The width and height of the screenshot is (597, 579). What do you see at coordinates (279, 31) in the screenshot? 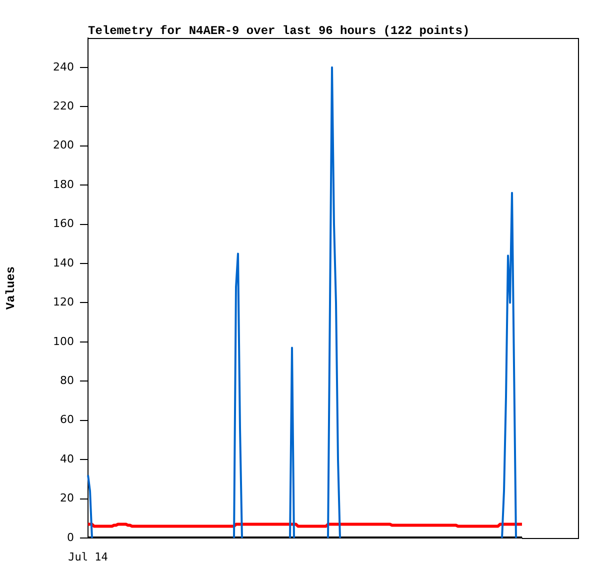
I see `chart-title: Telemetry for N4AER-9 over last 96 hours (122 points)` at bounding box center [279, 31].